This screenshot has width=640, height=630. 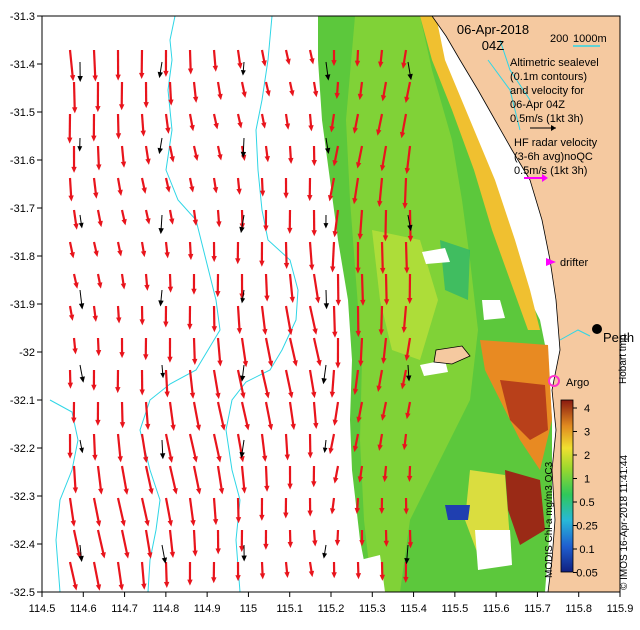 What do you see at coordinates (545, 178) in the screenshot?
I see `hf-scale-arrowhead` at bounding box center [545, 178].